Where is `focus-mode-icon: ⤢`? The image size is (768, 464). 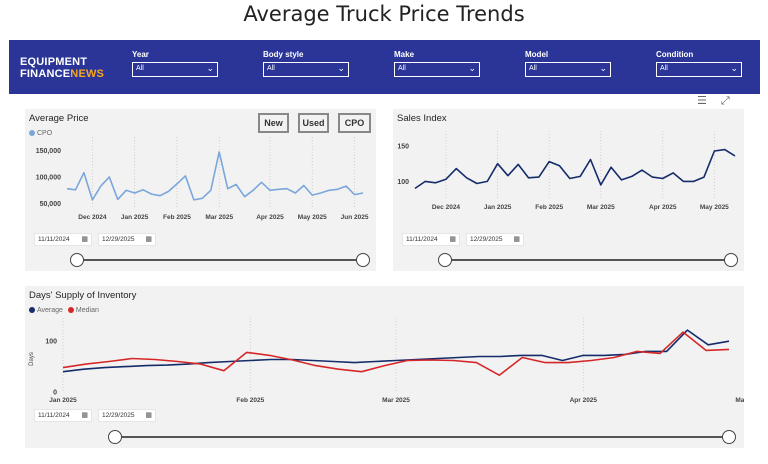 focus-mode-icon: ⤢ is located at coordinates (725, 101).